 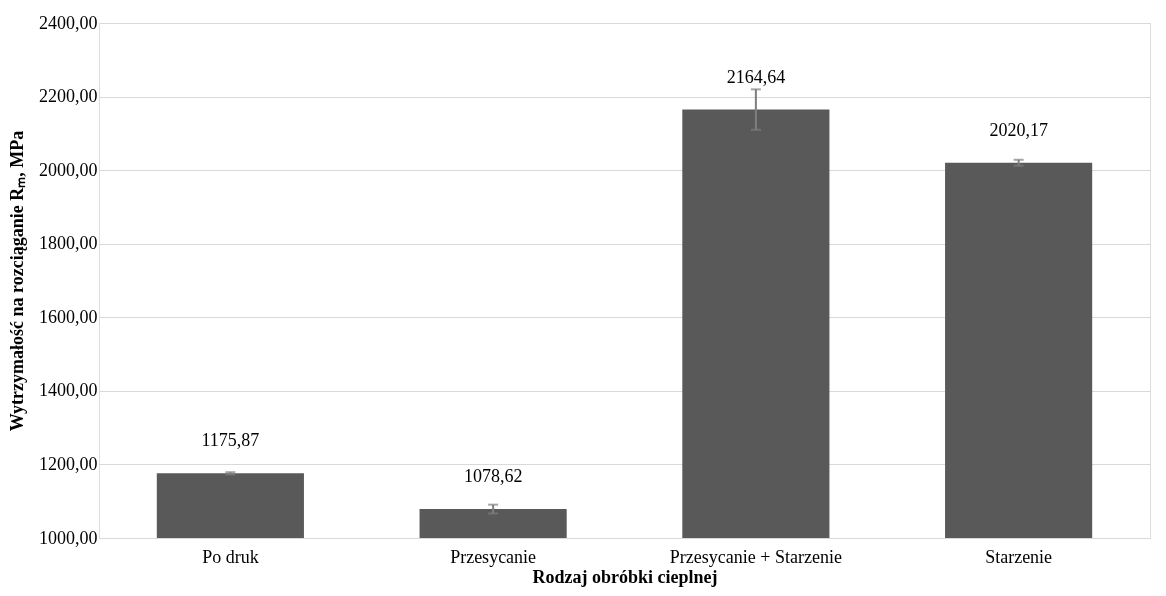 I want to click on y-tick-label: 1200,00, so click(x=68, y=463).